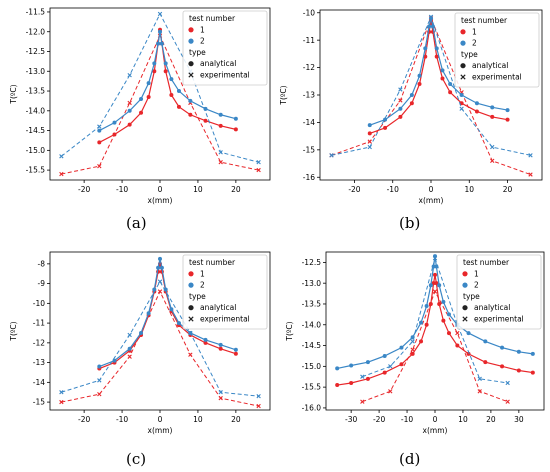  I want to click on y-tick-label: -15.0, so click(36, 150).